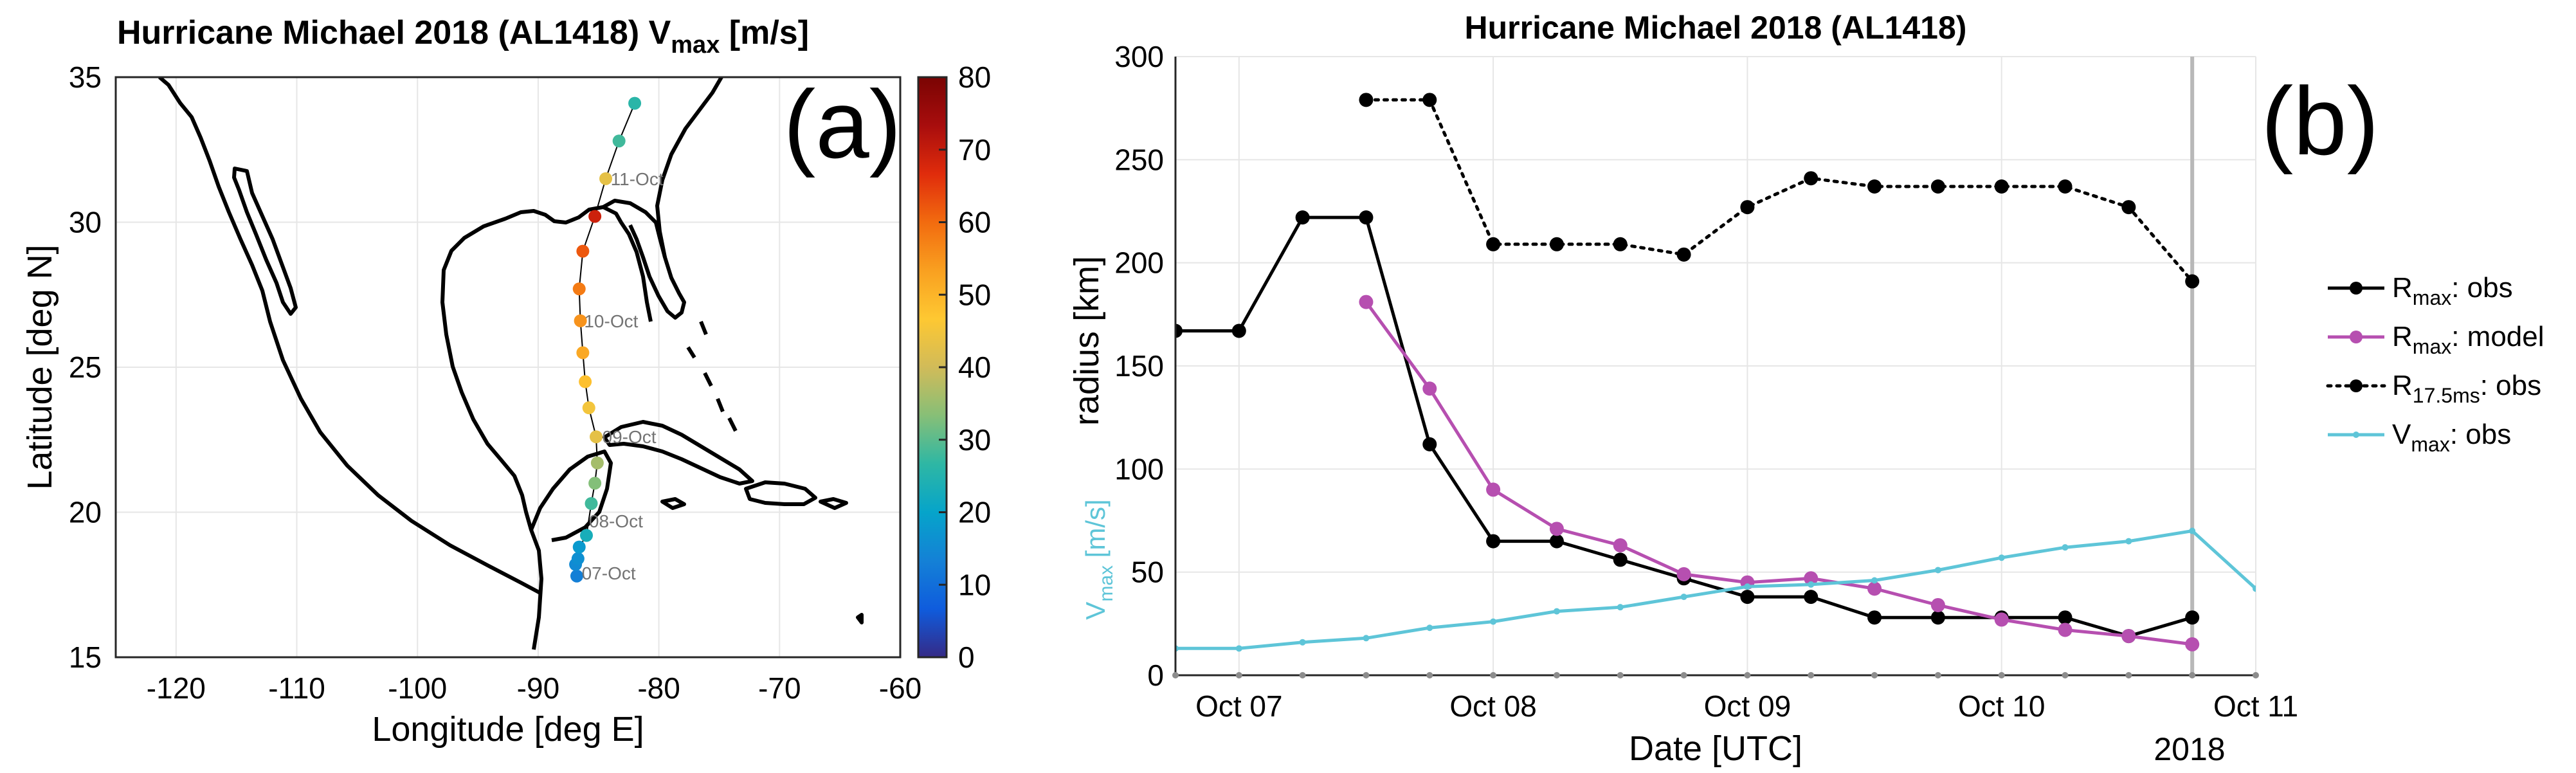  What do you see at coordinates (974, 223) in the screenshot?
I see `colorbar-tick-label: 60` at bounding box center [974, 223].